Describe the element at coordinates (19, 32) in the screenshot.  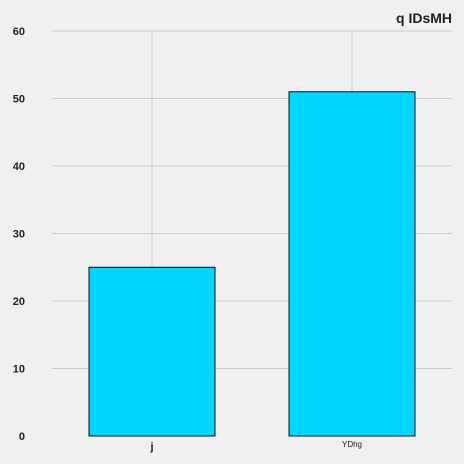
I see `y-tick-label: 60` at that location.